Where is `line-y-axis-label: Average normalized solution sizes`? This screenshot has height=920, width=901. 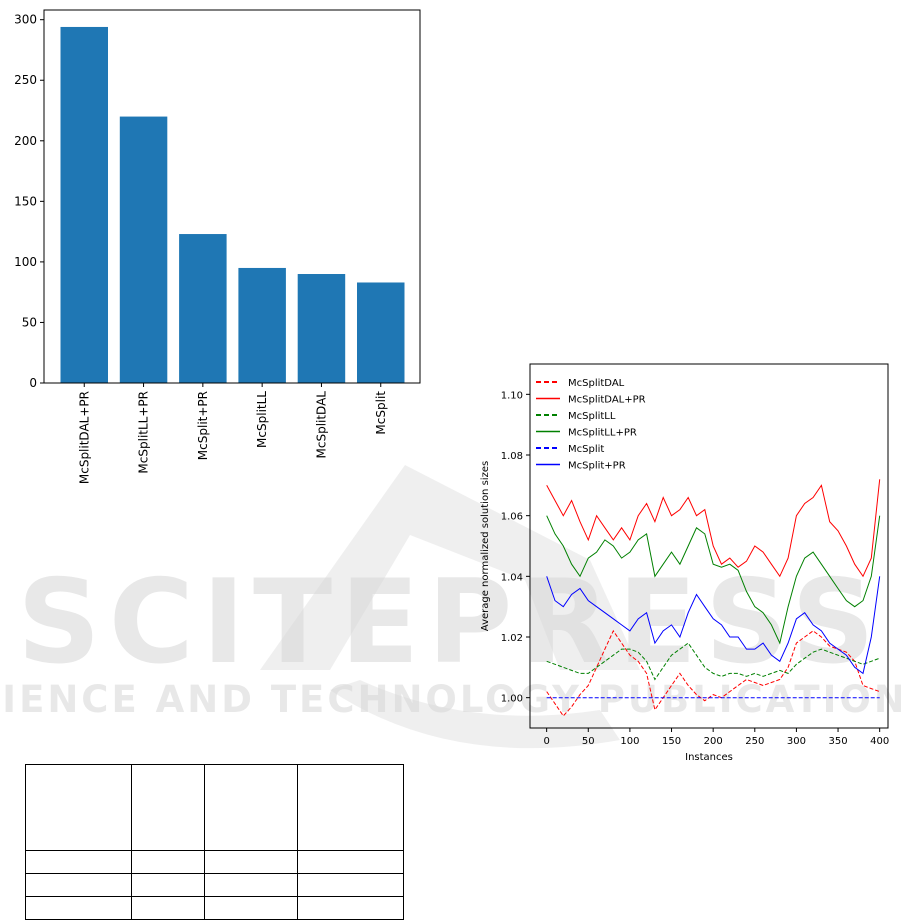
line-y-axis-label: Average normalized solution sizes is located at coordinates (485, 546).